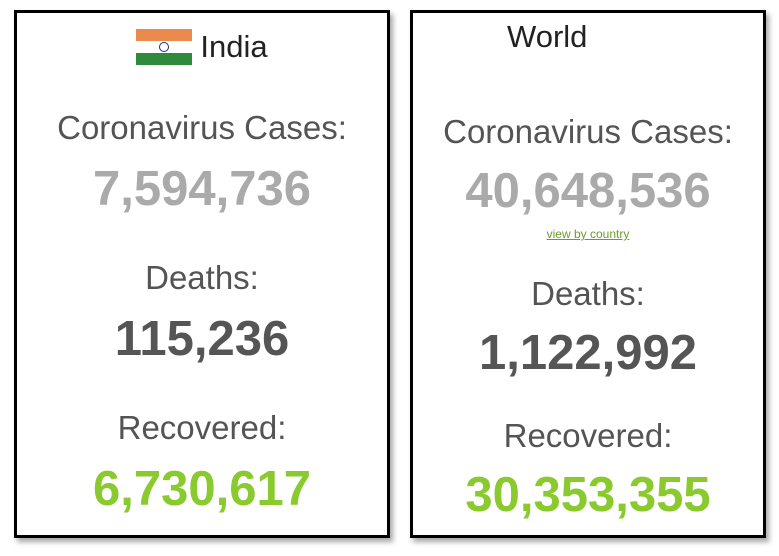 This screenshot has height=556, width=779. I want to click on view-by-country-link: view by country, so click(588, 234).